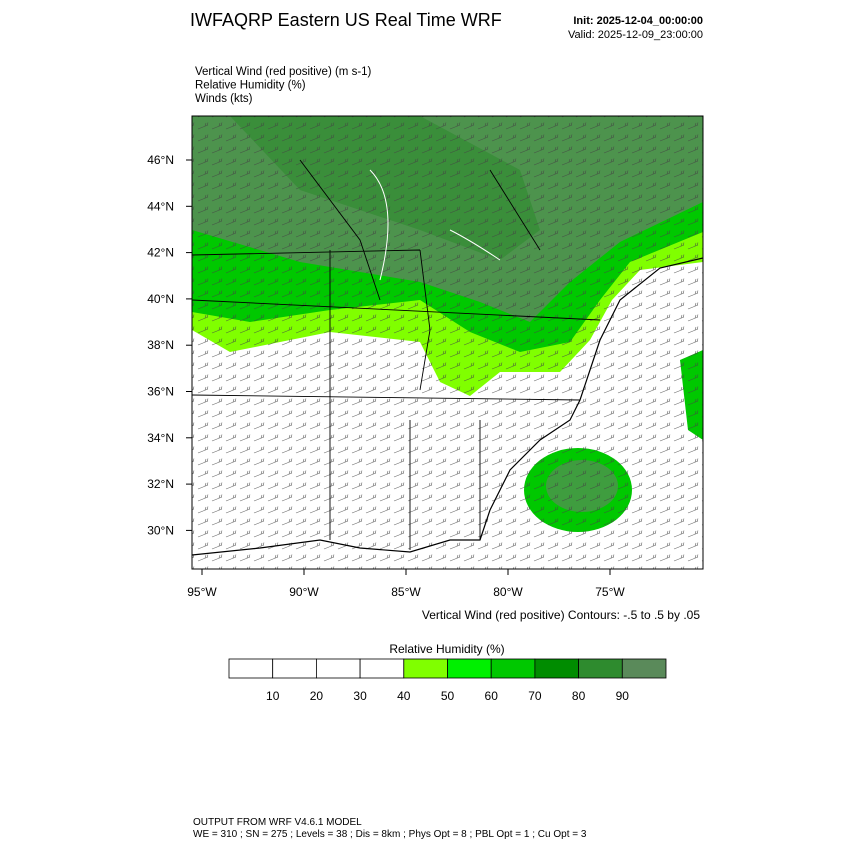 This screenshot has height=855, width=850. I want to click on lon-label: 80°W, so click(508, 592).